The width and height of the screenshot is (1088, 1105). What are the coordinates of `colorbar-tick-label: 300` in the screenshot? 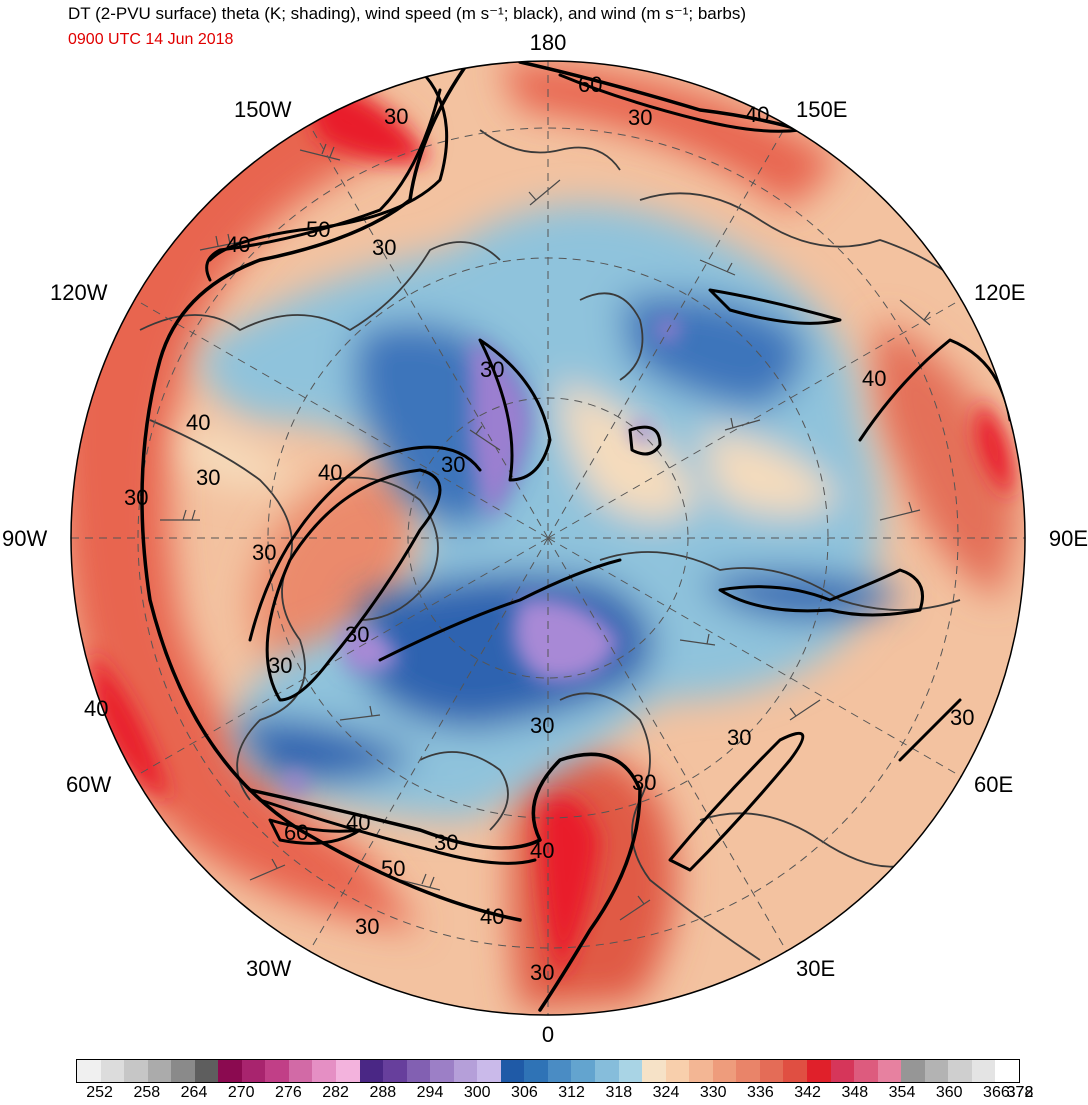 It's located at (477, 1092).